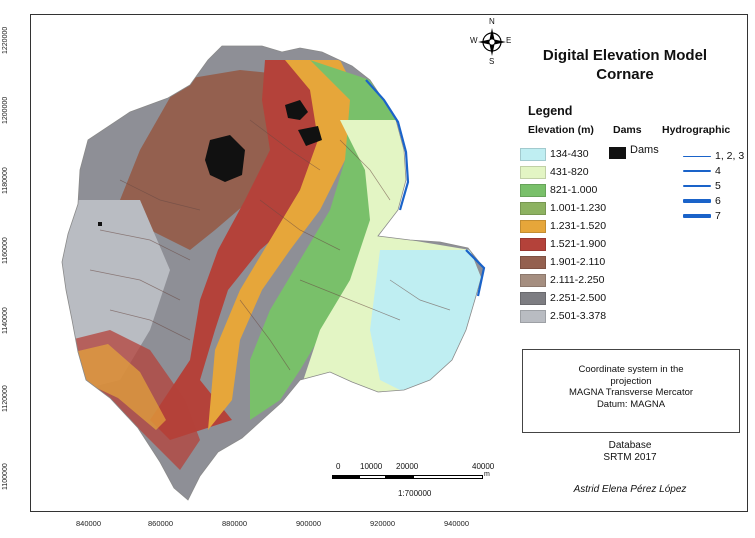 The width and height of the screenshot is (755, 538). Describe the element at coordinates (5, 250) in the screenshot. I see `y-tick-label: 1160000` at that location.